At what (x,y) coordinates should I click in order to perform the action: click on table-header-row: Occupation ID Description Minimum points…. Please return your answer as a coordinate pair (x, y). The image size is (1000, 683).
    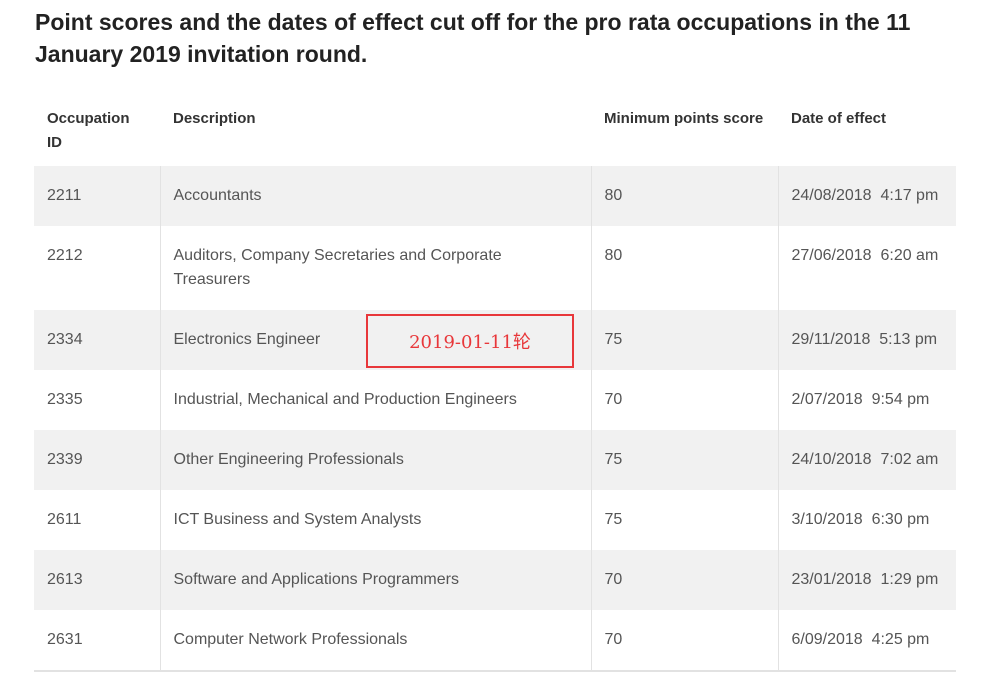
    Looking at the image, I should click on (495, 133).